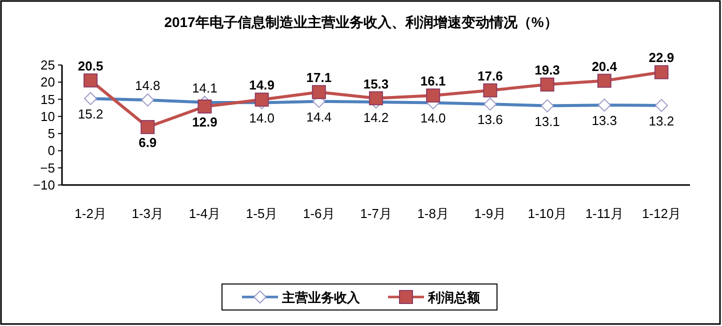 The height and width of the screenshot is (326, 722). Describe the element at coordinates (661, 120) in the screenshot. I see `data-label: 13.2` at that location.